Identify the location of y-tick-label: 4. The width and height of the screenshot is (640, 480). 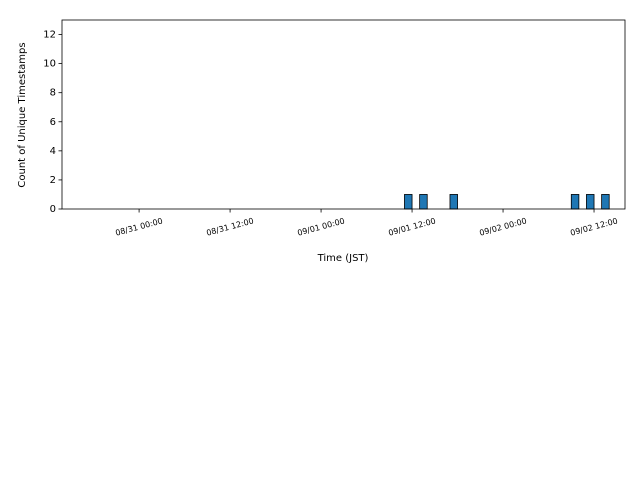
(53, 151).